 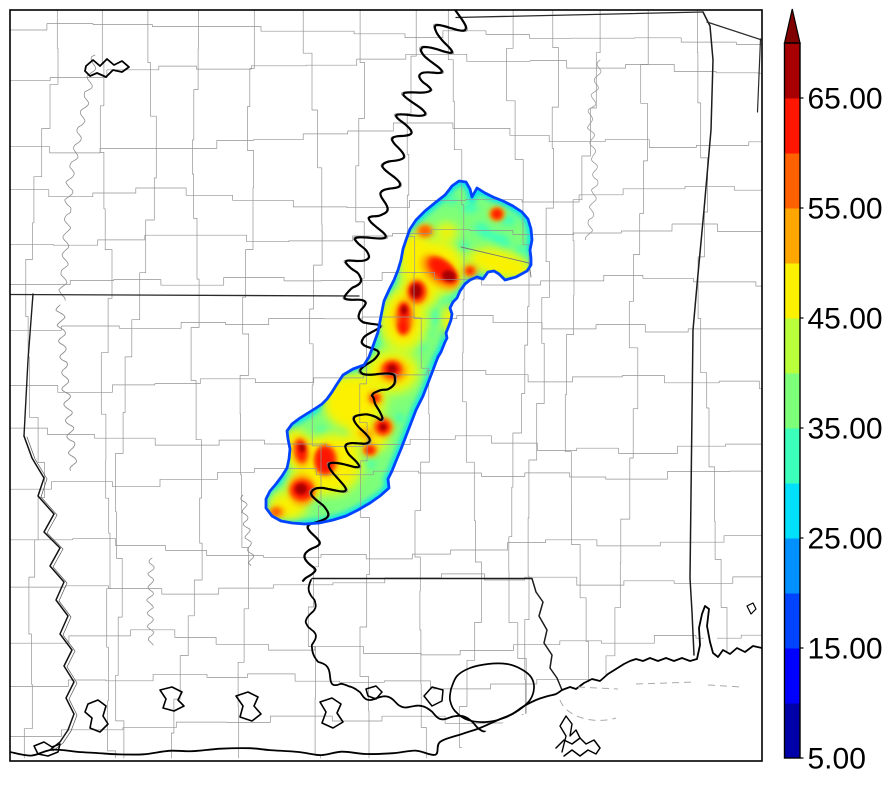 What do you see at coordinates (845, 209) in the screenshot?
I see `svg-text: 55.00` at bounding box center [845, 209].